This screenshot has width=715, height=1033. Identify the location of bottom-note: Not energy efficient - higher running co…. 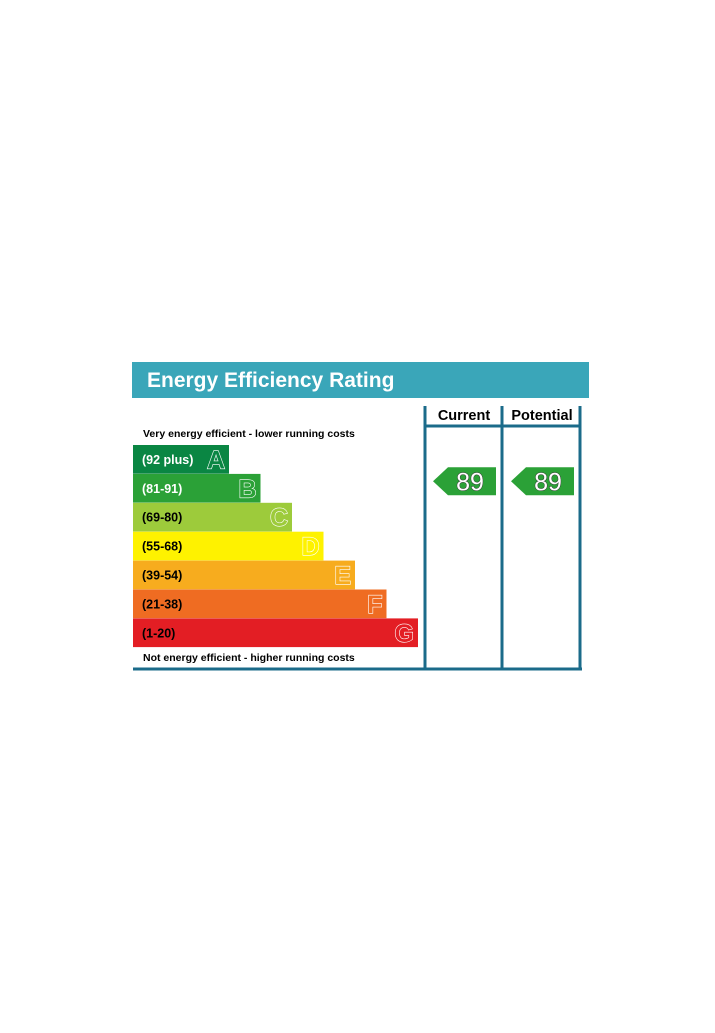
(249, 658).